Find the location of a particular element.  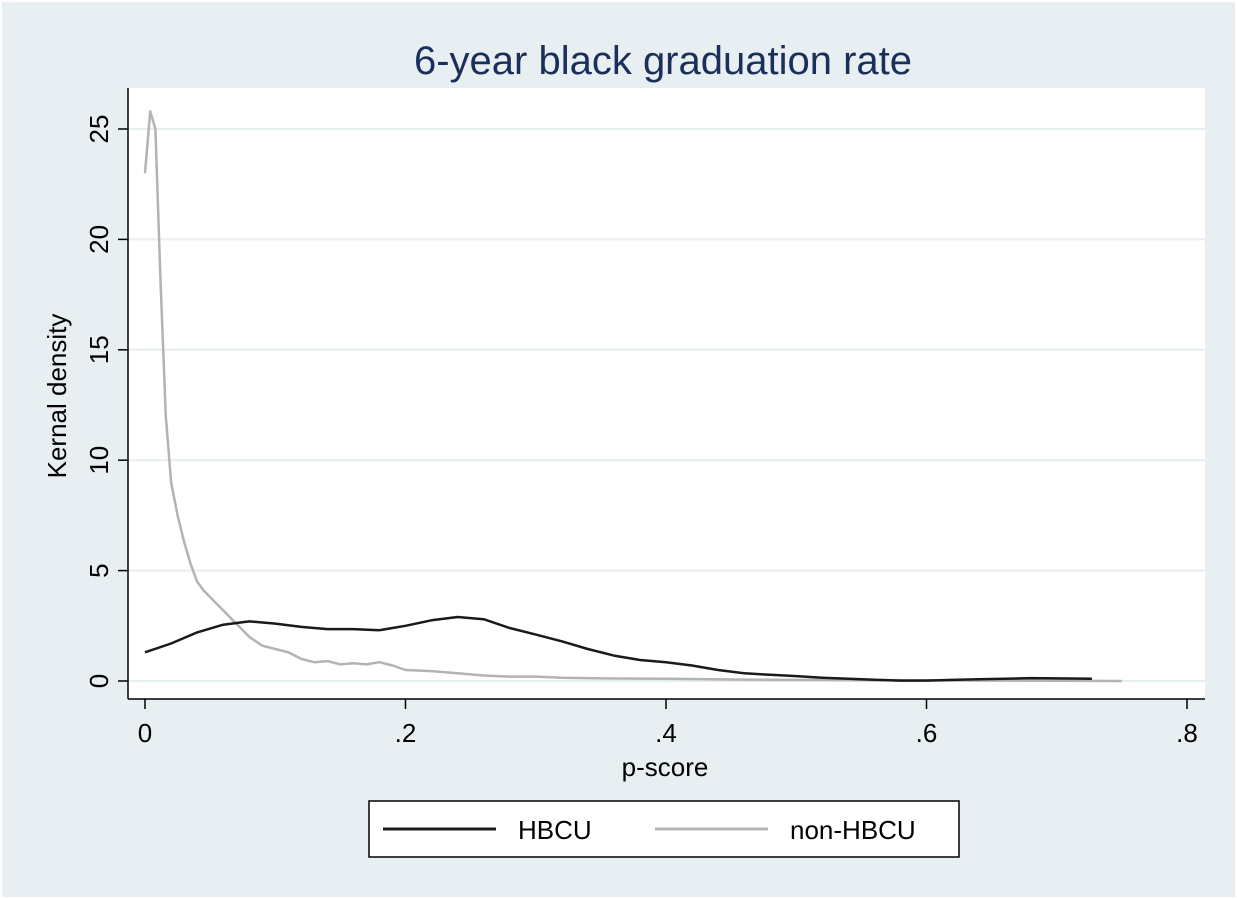

y-tick-label: 0 is located at coordinates (99, 681).